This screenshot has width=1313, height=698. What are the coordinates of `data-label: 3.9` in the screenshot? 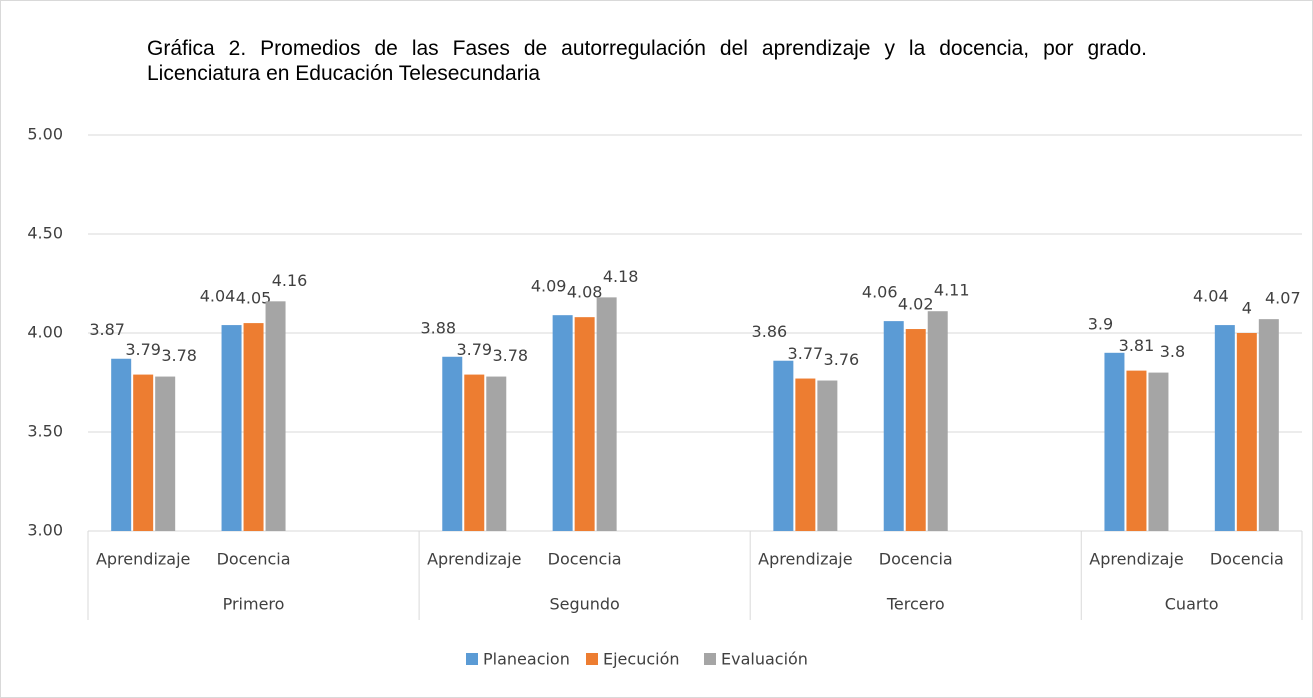 It's located at (1100, 323).